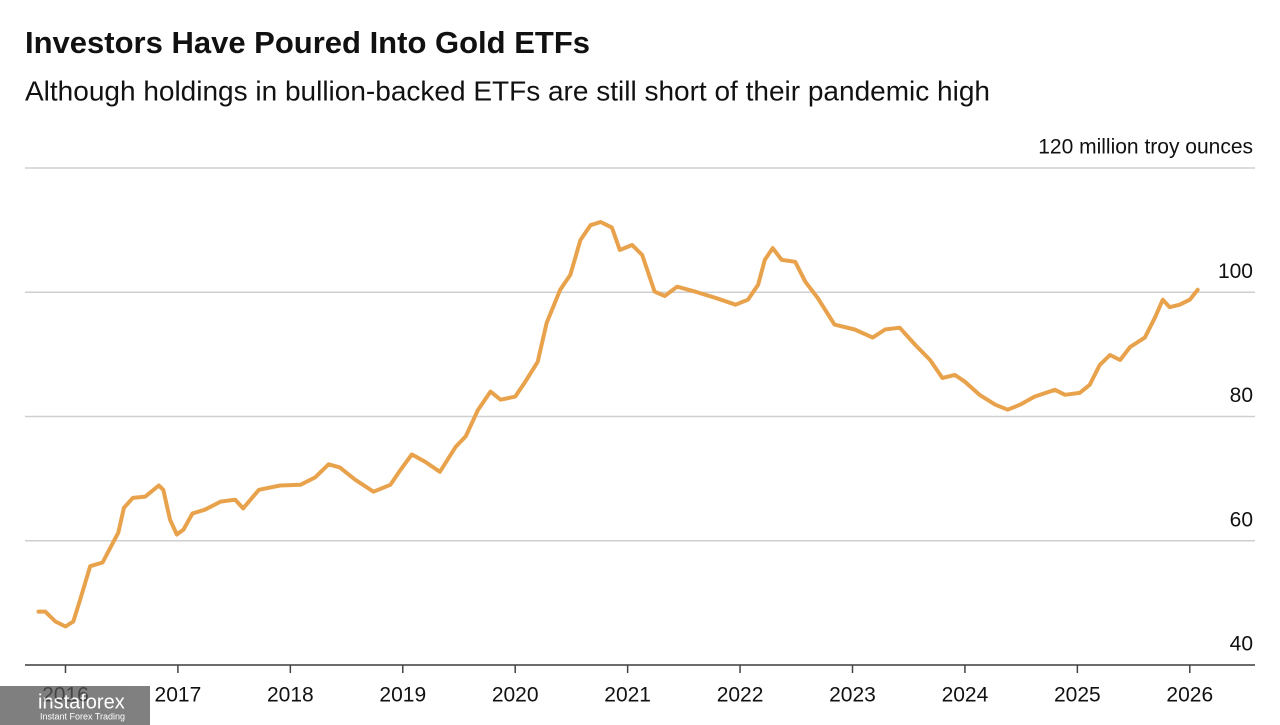  I want to click on x-tick-label: 2024, so click(965, 695).